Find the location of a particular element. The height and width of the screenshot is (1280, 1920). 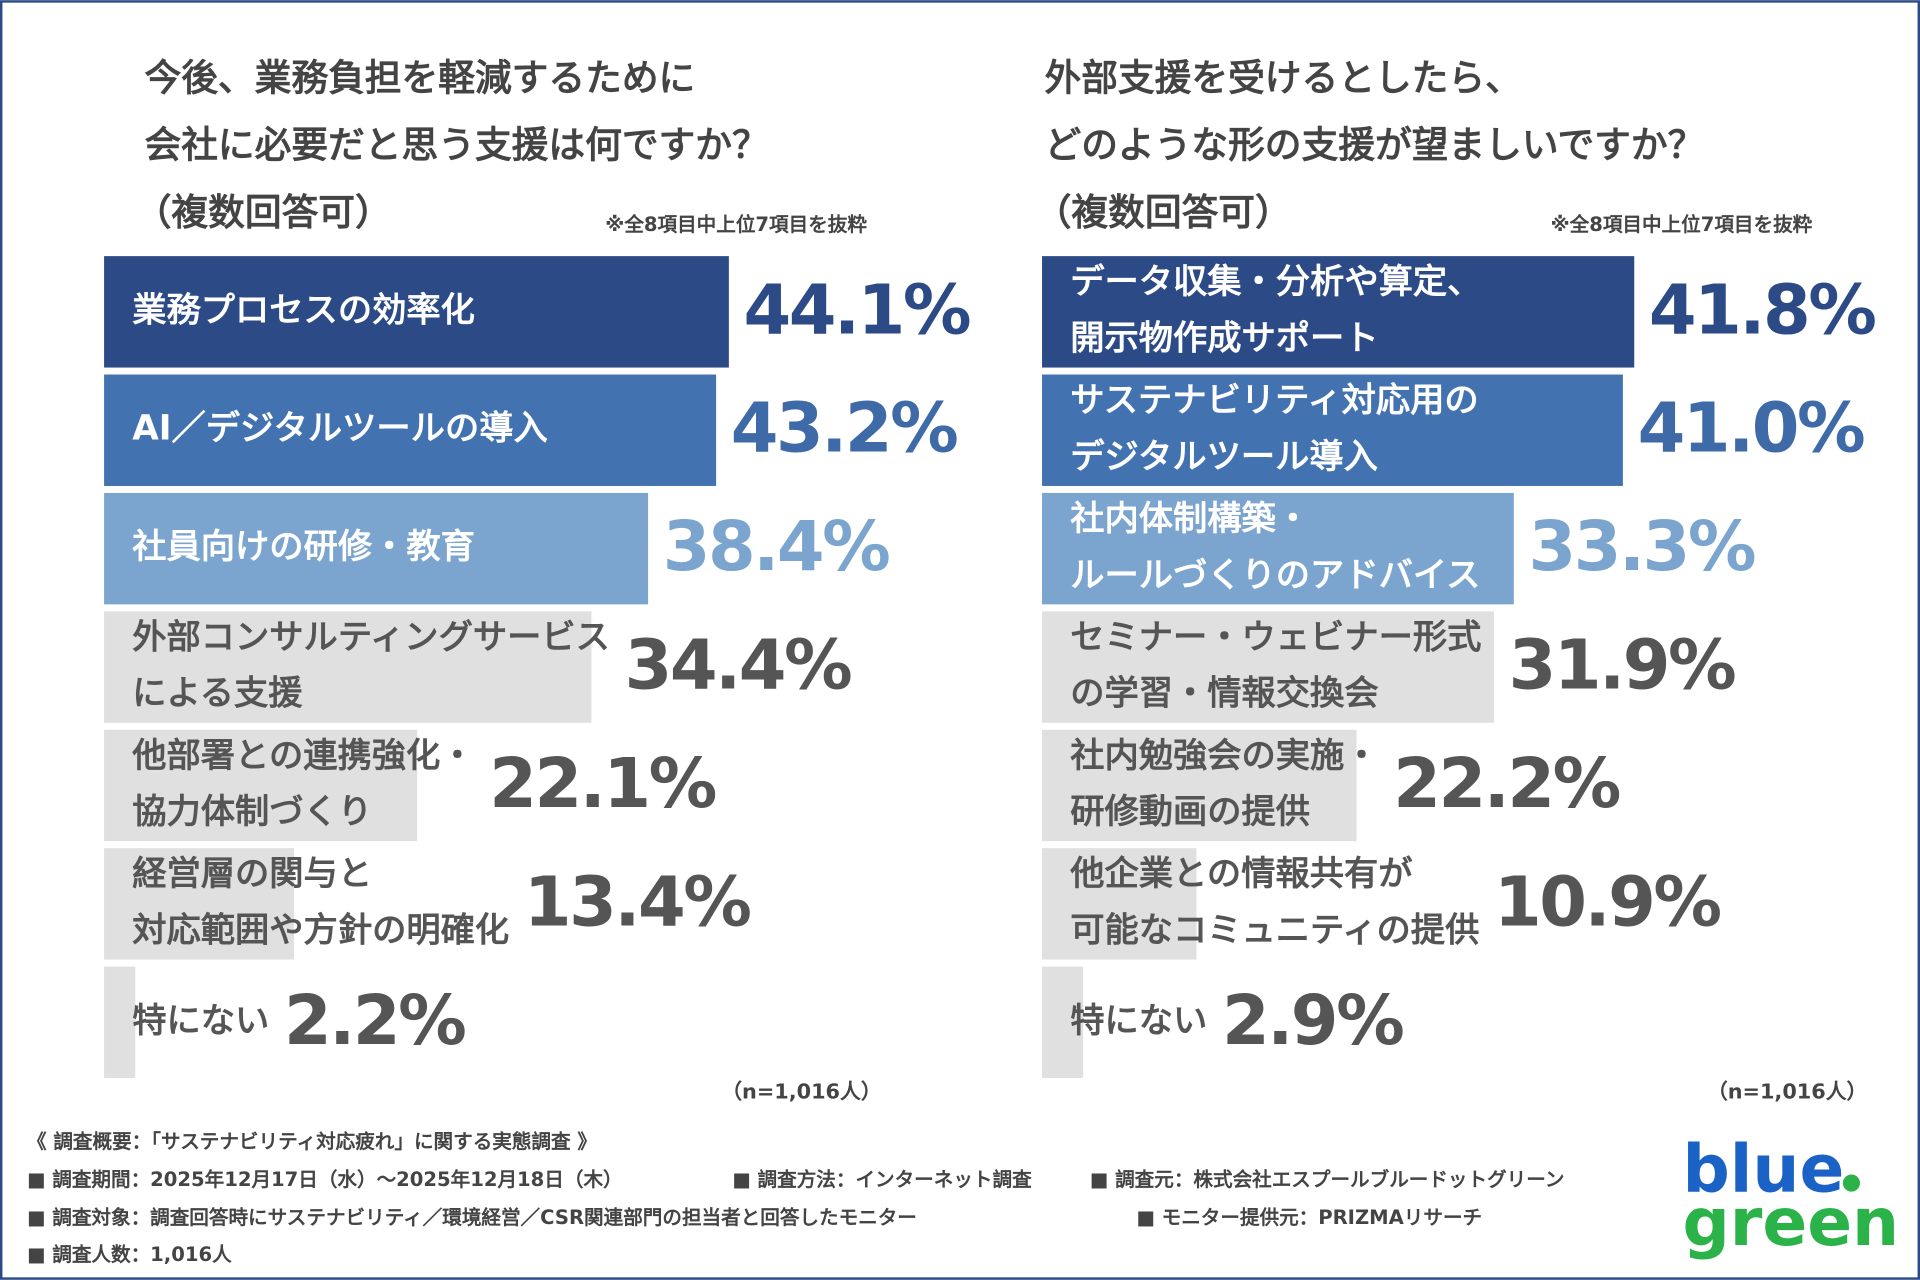

category-label: 他部署との連携強化・ is located at coordinates (302, 756).